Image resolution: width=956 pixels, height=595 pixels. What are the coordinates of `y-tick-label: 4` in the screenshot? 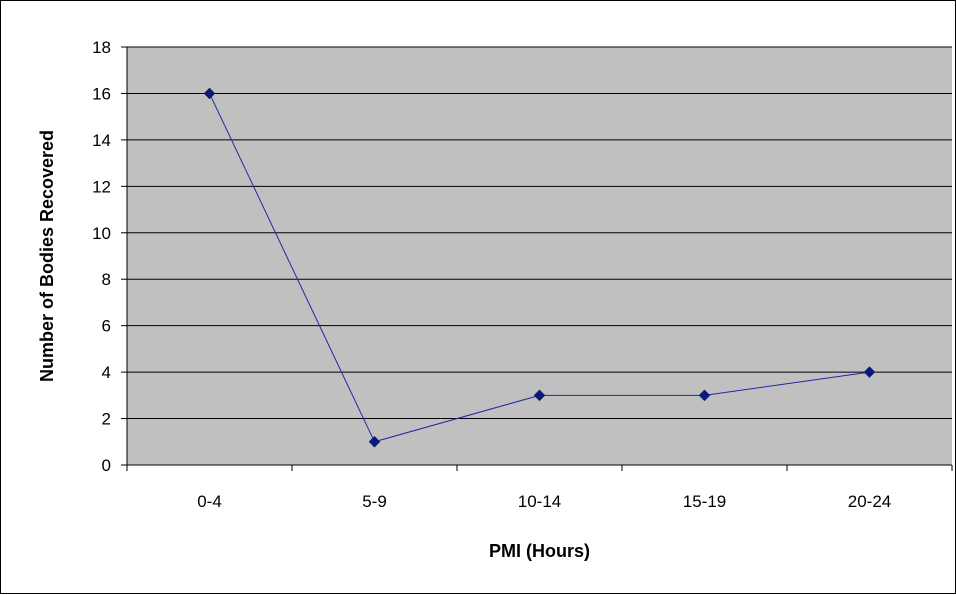 It's located at (106, 372).